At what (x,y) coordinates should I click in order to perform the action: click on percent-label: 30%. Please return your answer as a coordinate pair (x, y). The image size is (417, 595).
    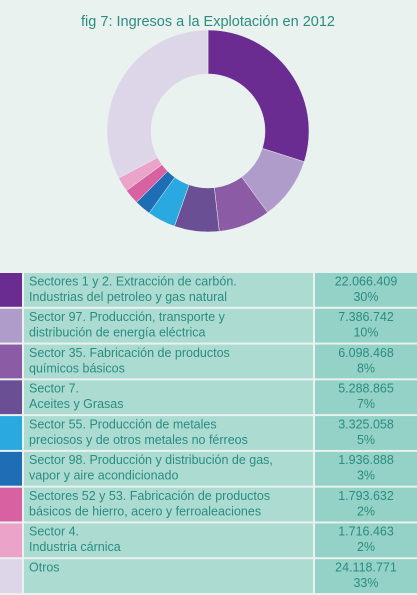
    Looking at the image, I should click on (365, 297).